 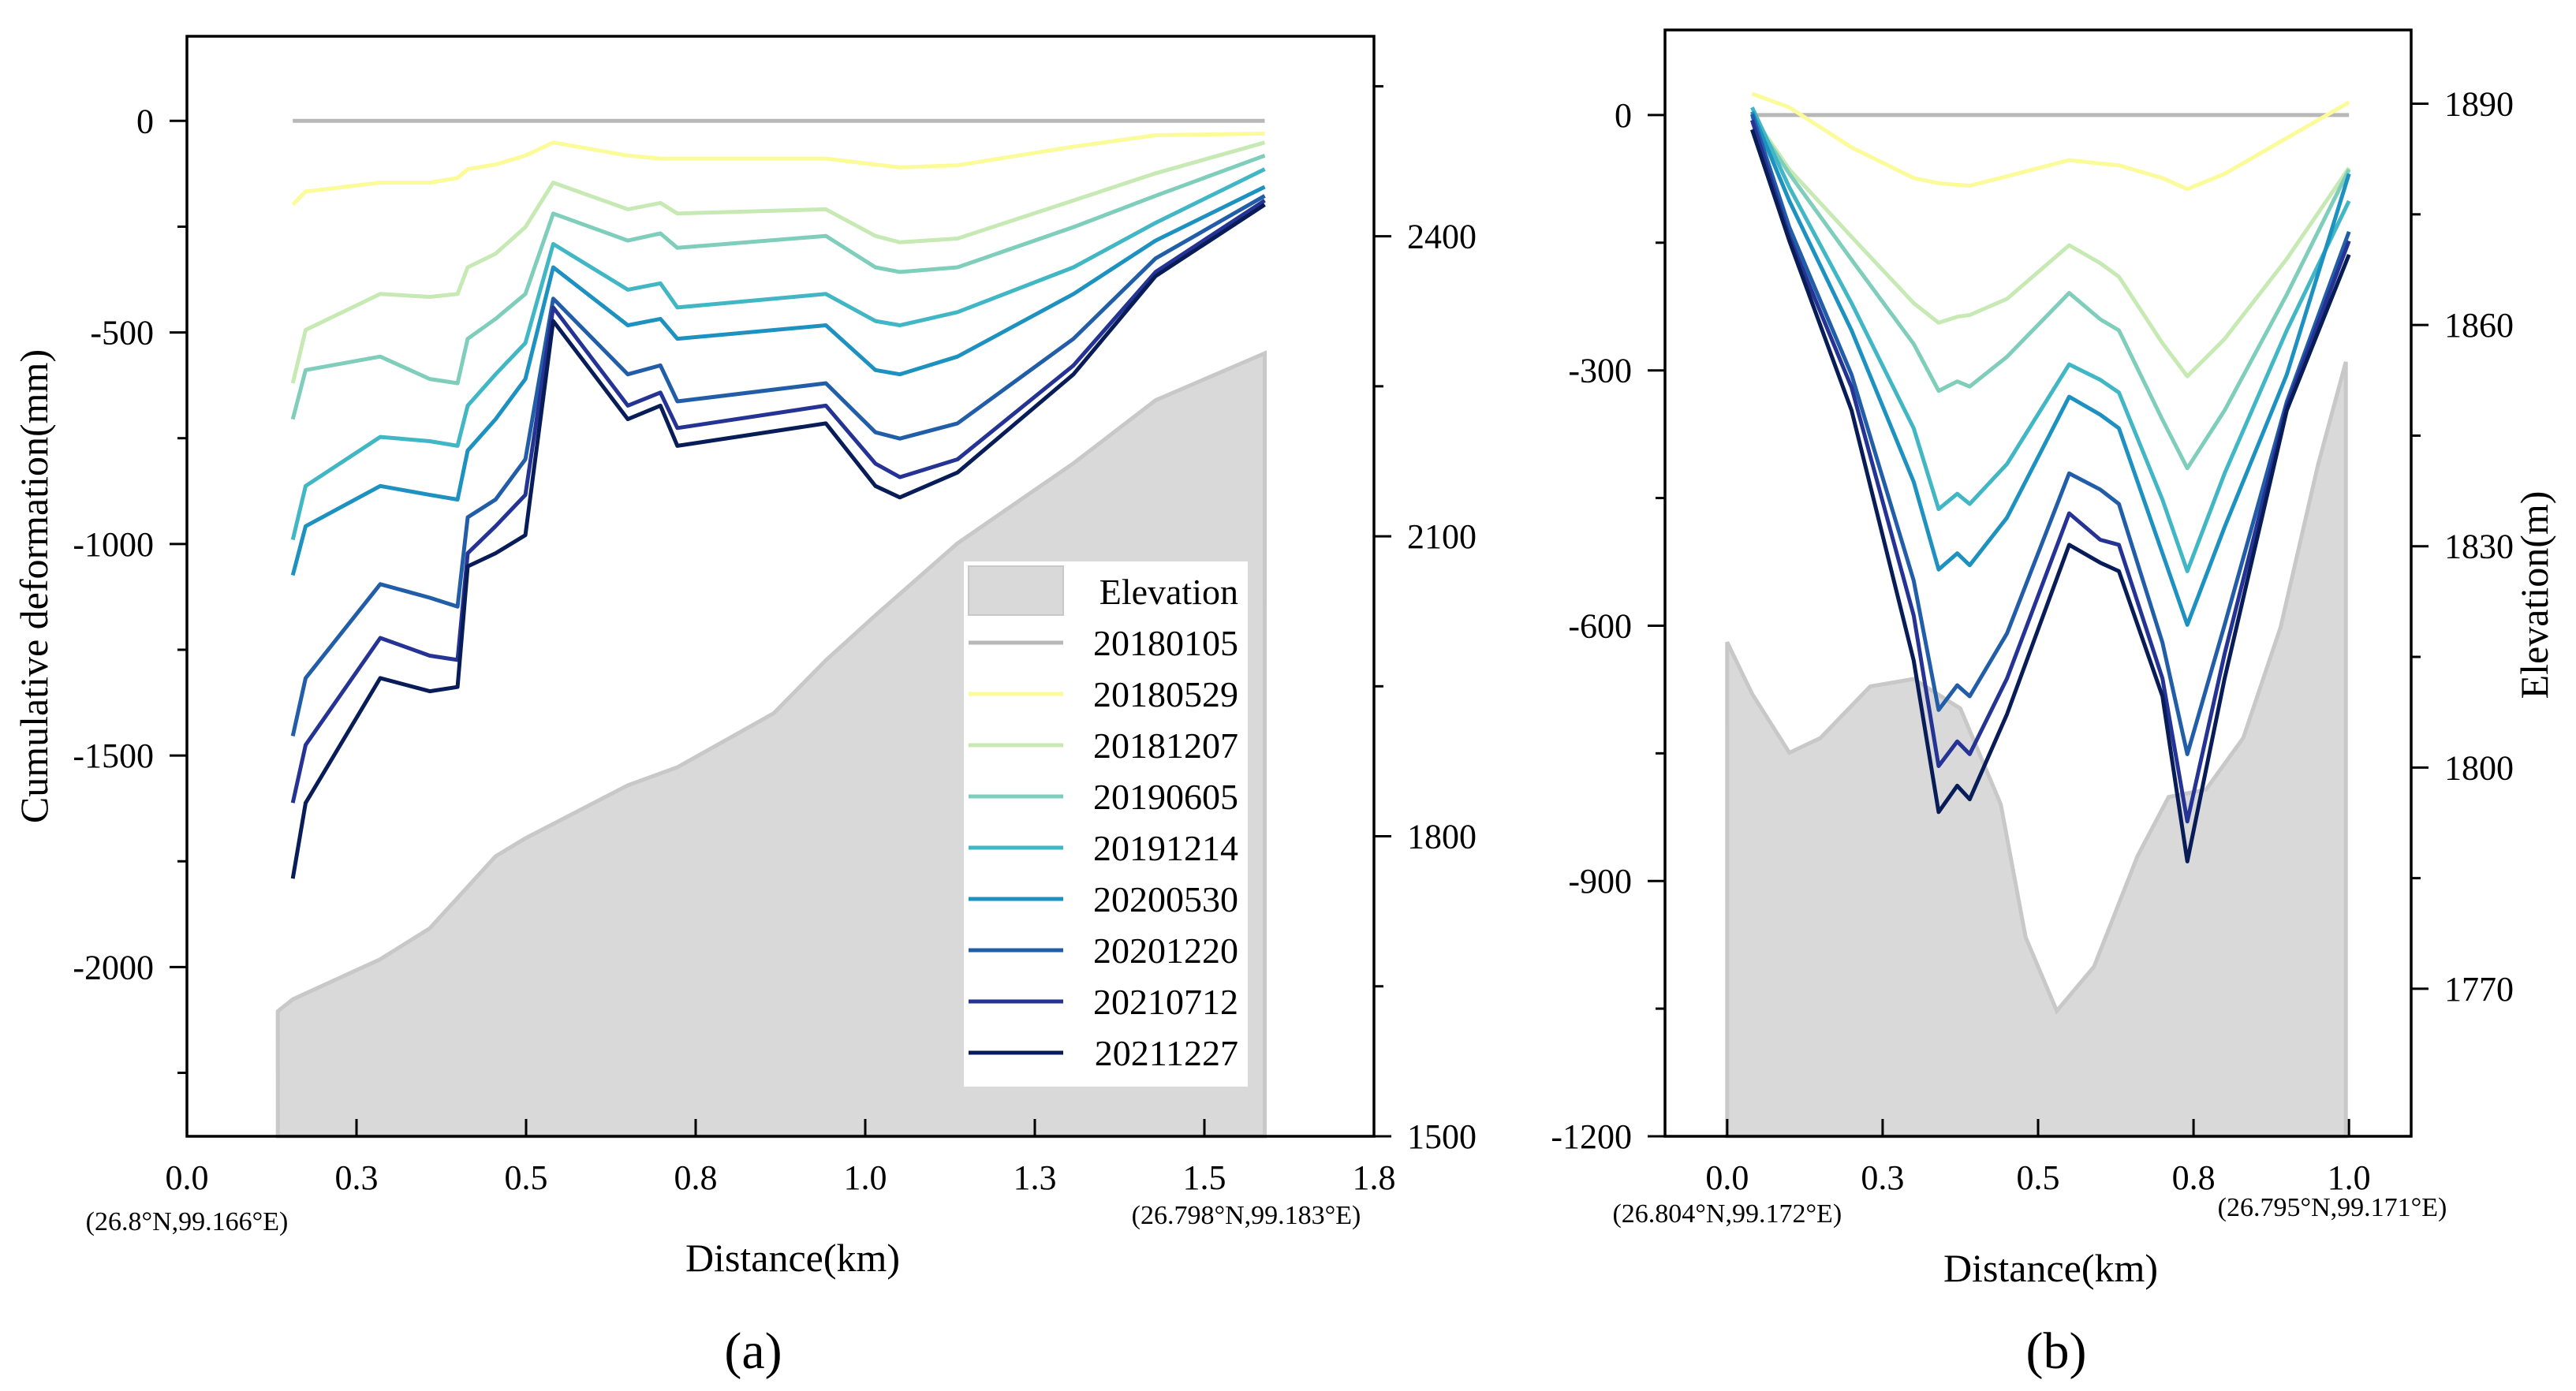 I want to click on legend-swatch-elevation, so click(x=1016, y=590).